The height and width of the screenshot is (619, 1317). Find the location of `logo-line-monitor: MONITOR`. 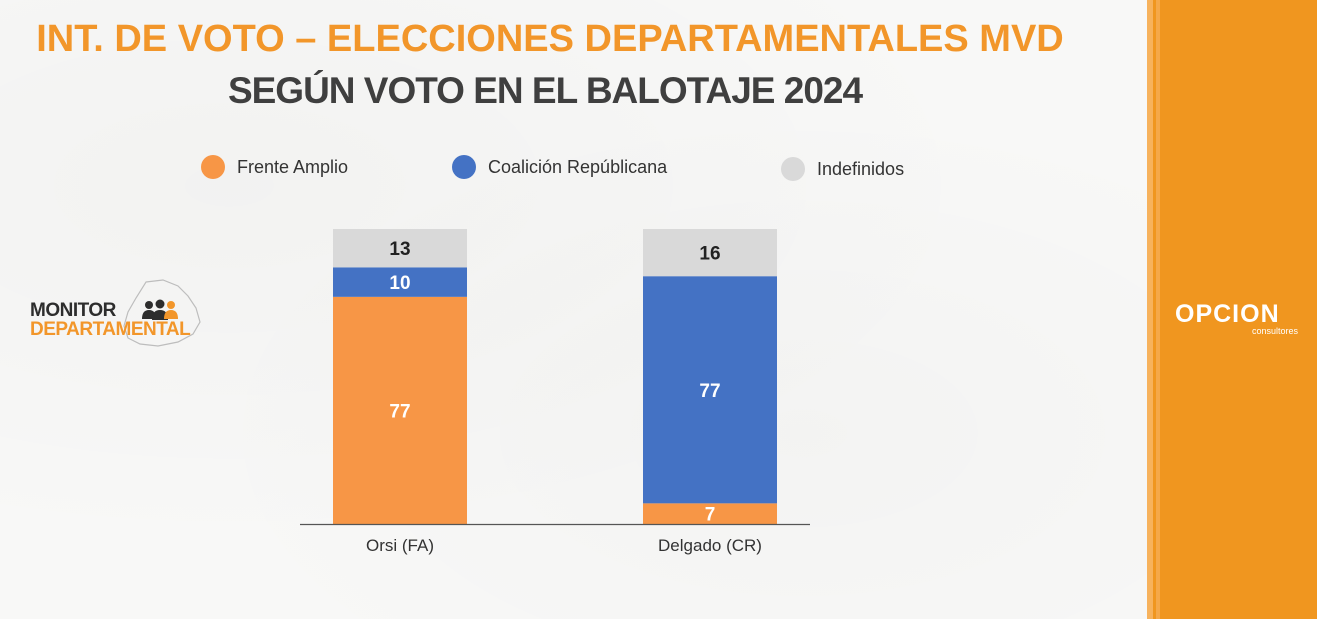

logo-line-monitor: MONITOR is located at coordinates (73, 310).